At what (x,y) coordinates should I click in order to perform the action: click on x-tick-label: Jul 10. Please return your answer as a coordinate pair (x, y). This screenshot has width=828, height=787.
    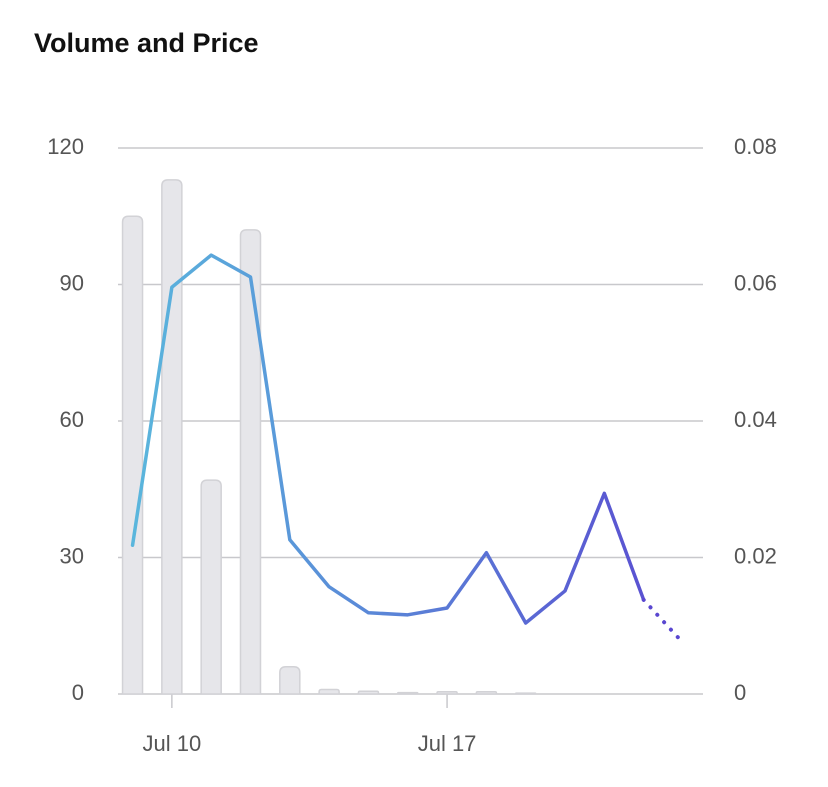
    Looking at the image, I should click on (172, 743).